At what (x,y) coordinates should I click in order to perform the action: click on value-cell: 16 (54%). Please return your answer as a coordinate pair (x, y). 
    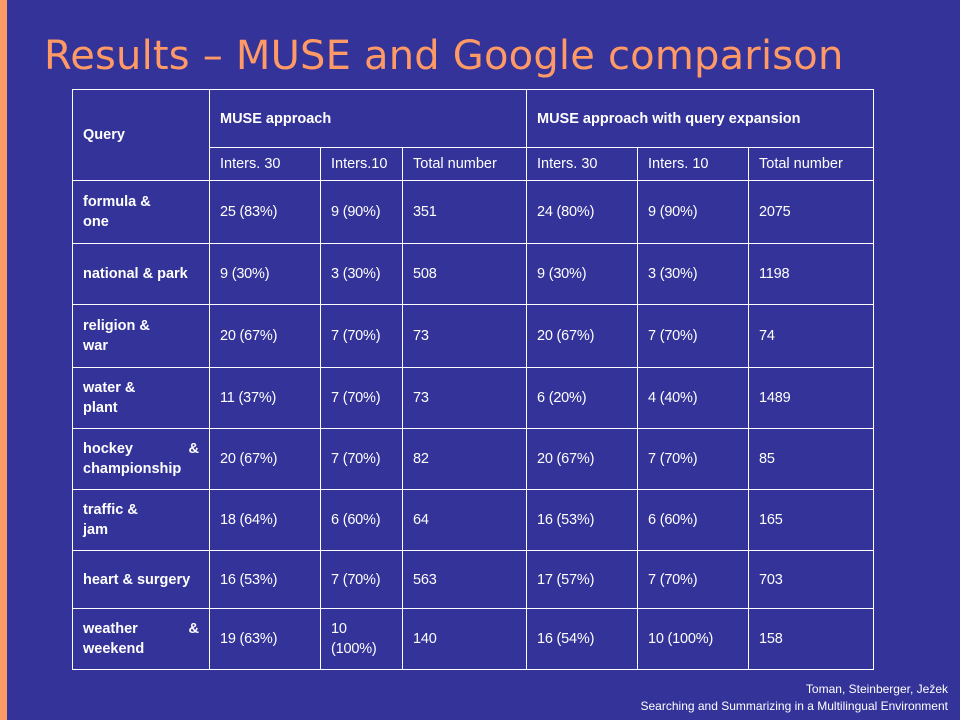
    Looking at the image, I should click on (582, 639).